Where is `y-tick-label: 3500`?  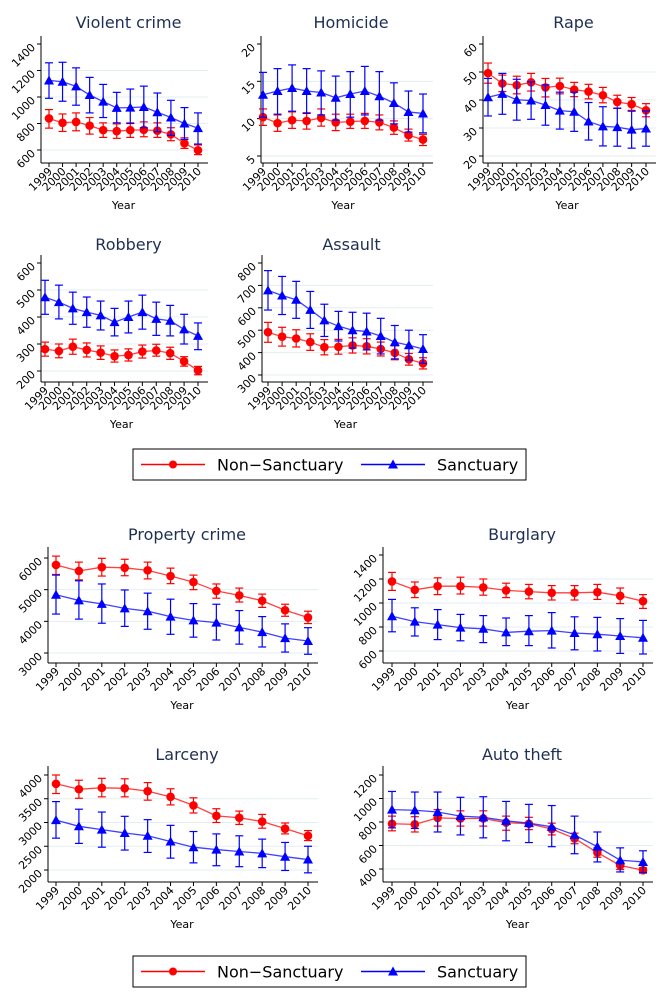
y-tick-label: 3500 is located at coordinates (30, 810).